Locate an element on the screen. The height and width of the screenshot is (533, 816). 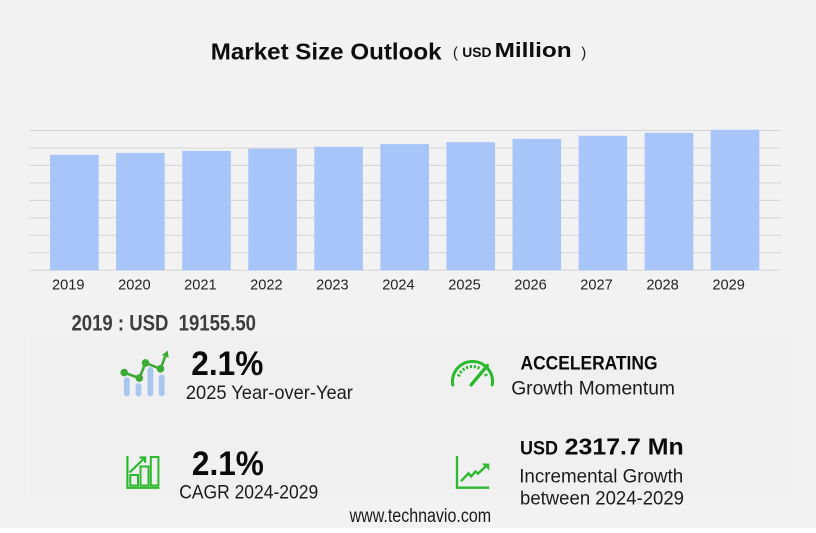
svg-text: CAGR 2024-2029 is located at coordinates (248, 493).